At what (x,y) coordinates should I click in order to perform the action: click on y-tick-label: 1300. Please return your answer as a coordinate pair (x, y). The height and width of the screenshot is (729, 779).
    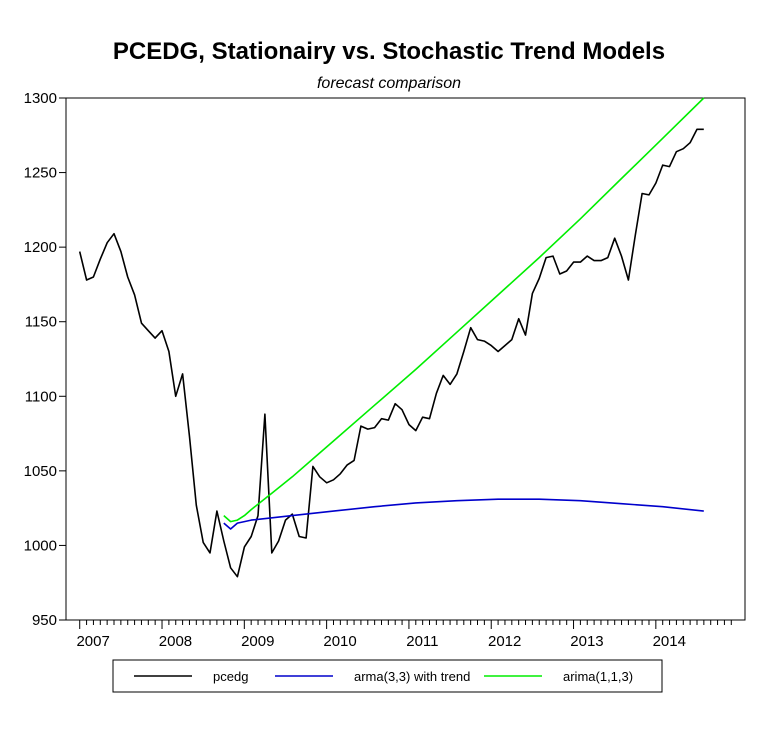
    Looking at the image, I should click on (40, 98).